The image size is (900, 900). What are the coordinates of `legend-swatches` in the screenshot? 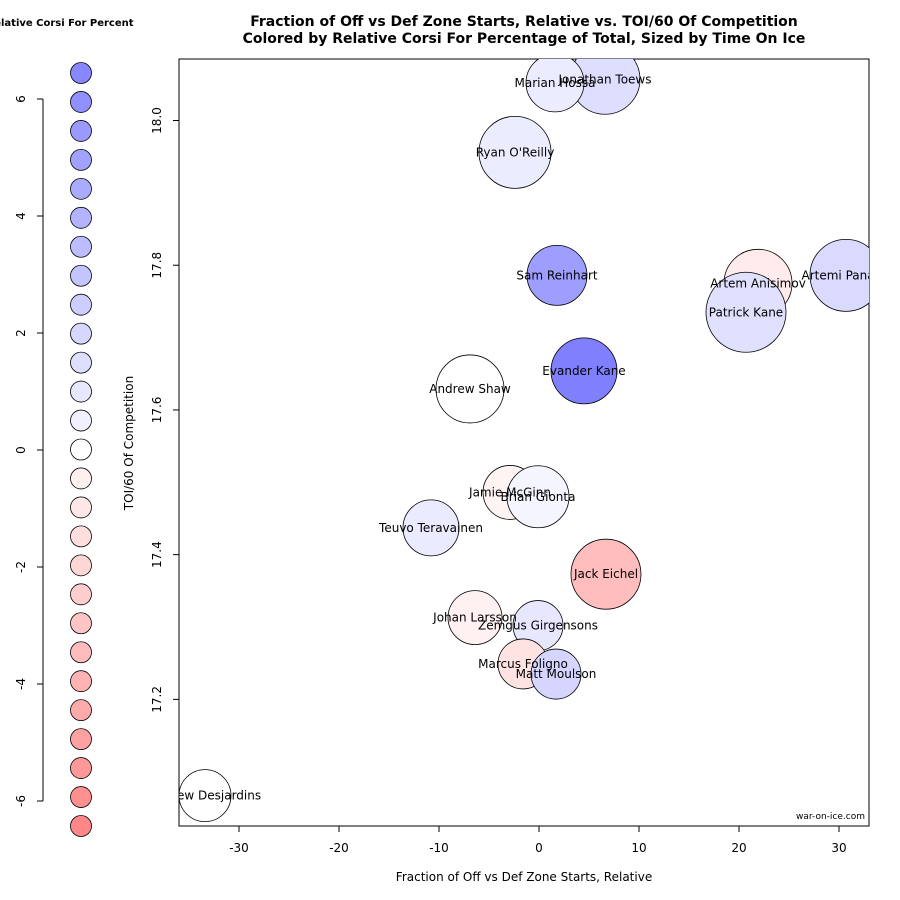 It's located at (81, 449).